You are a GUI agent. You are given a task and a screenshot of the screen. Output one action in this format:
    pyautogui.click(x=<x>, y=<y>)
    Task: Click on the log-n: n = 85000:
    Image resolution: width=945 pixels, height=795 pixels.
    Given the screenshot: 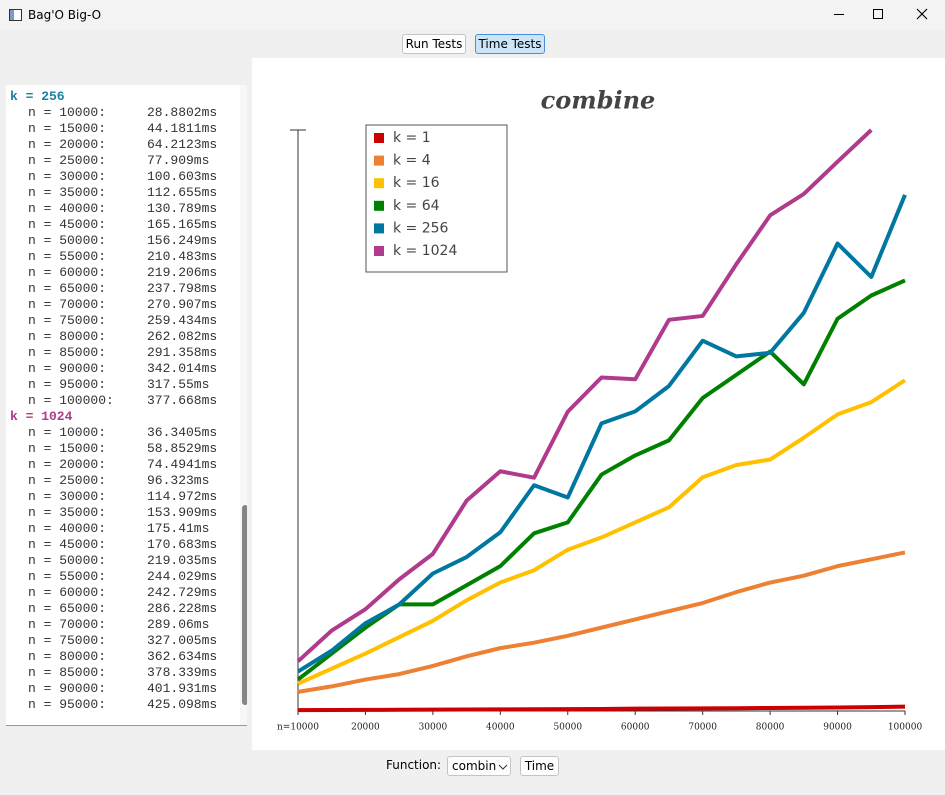 What is the action you would take?
    pyautogui.click(x=67, y=672)
    